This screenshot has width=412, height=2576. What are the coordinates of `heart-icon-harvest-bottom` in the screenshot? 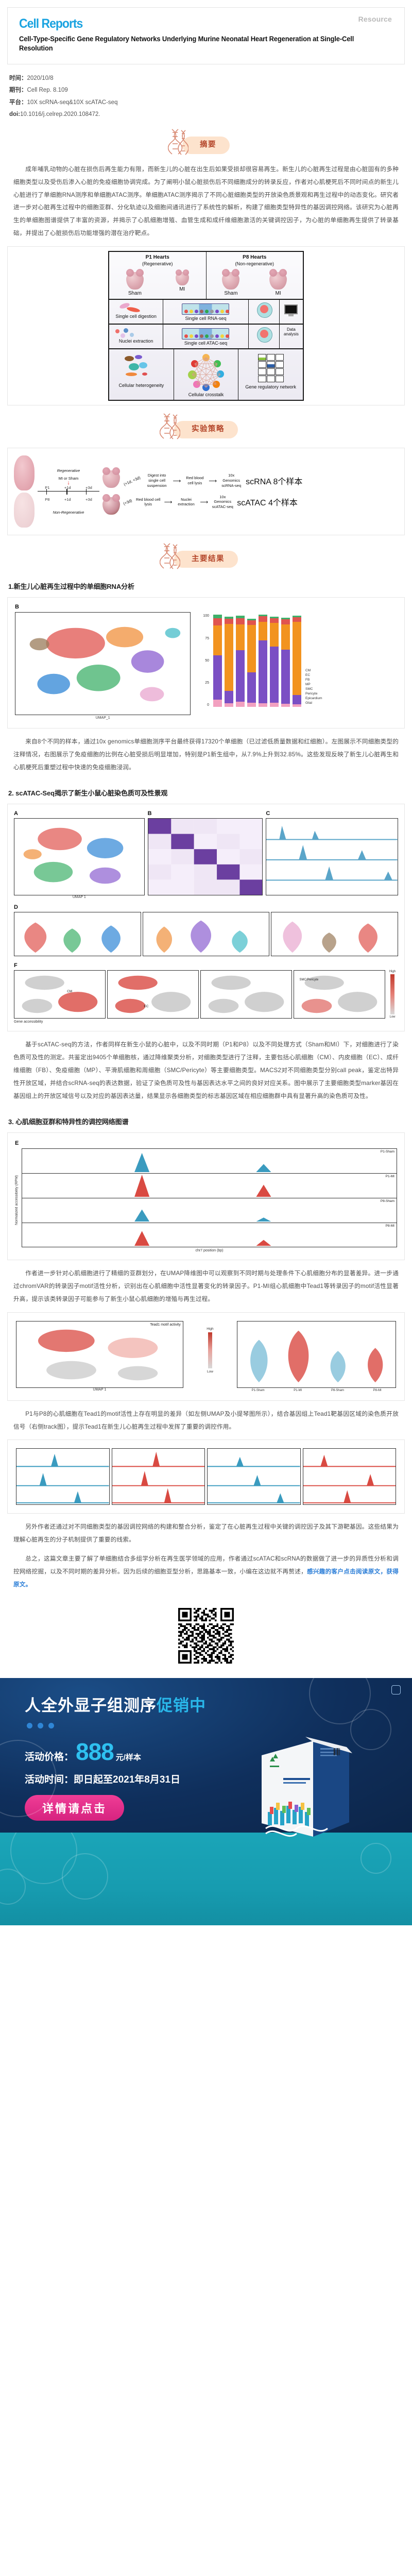 It's located at (111, 504).